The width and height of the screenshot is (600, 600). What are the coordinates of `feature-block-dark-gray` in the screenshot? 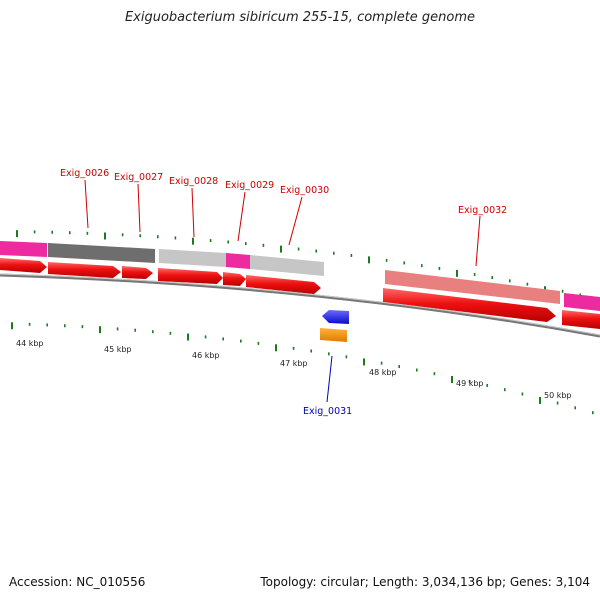 It's located at (101, 253).